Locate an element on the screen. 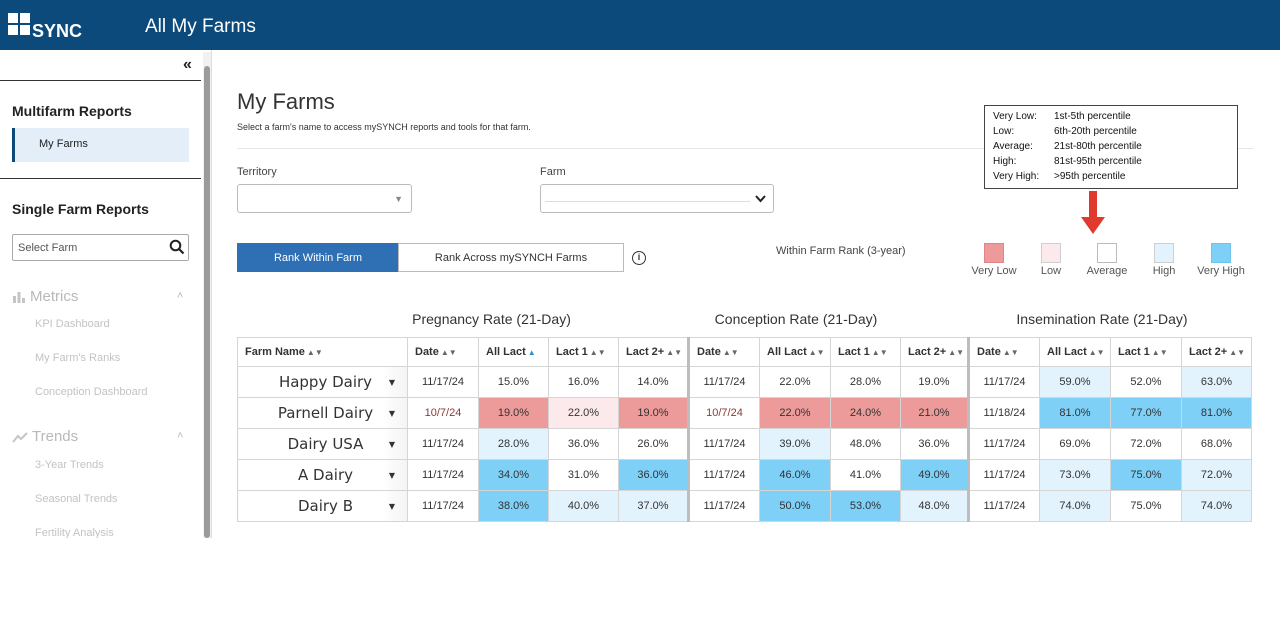  info-icon: i is located at coordinates (639, 258).